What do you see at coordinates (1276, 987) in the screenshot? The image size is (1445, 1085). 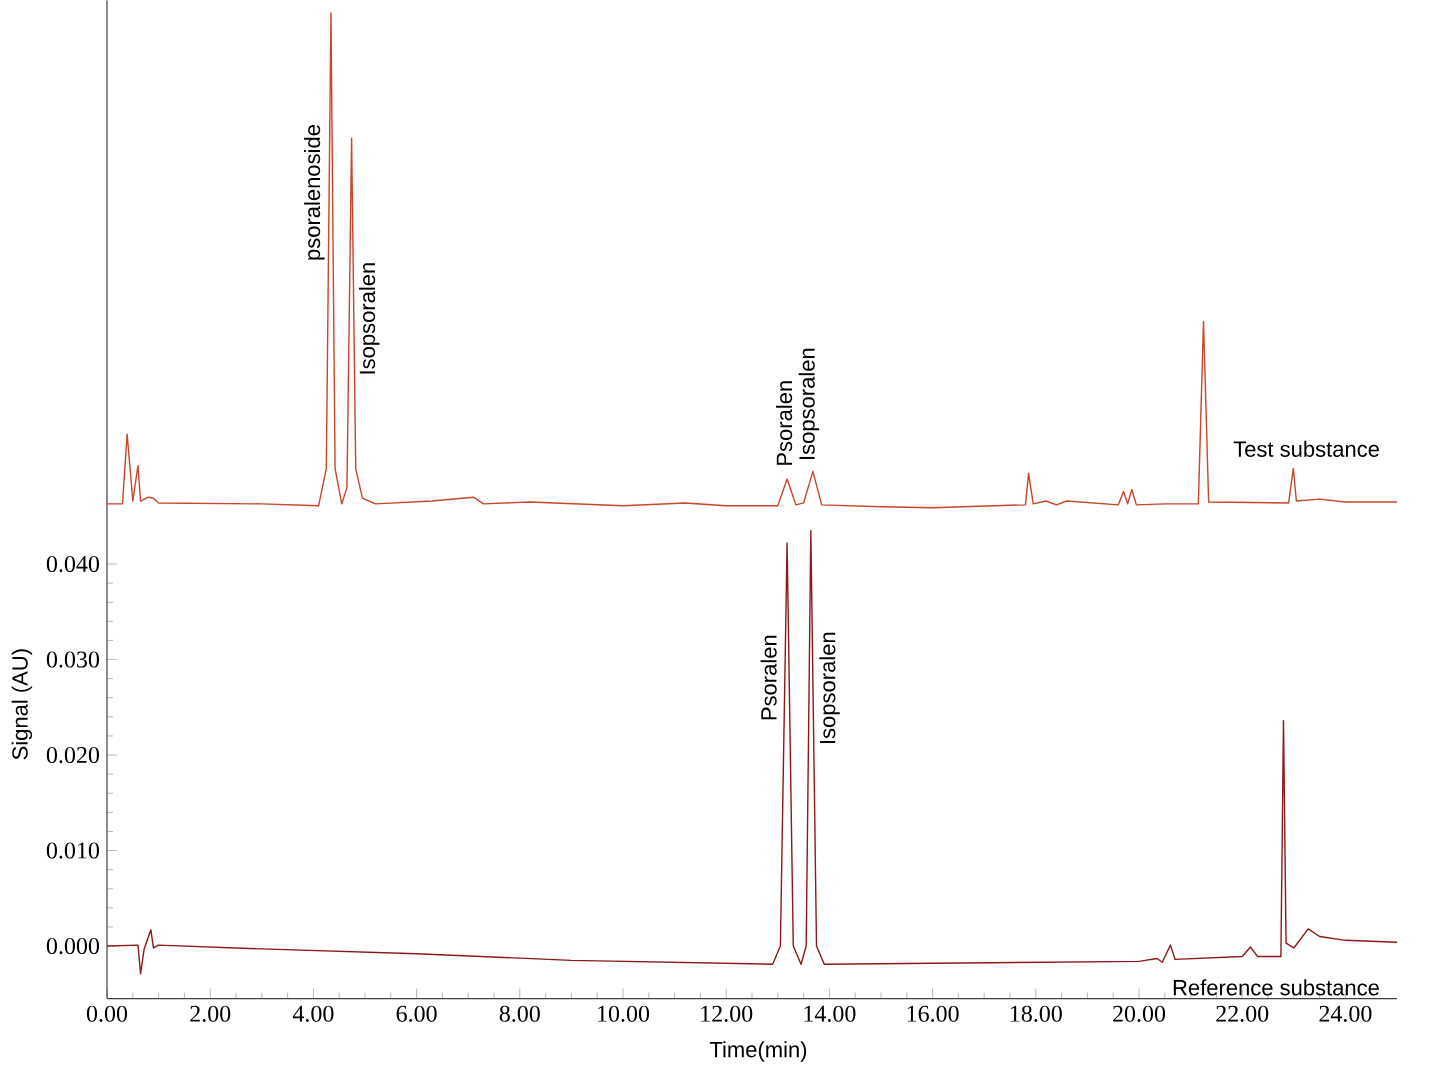 I see `series-label: Reference substance` at bounding box center [1276, 987].